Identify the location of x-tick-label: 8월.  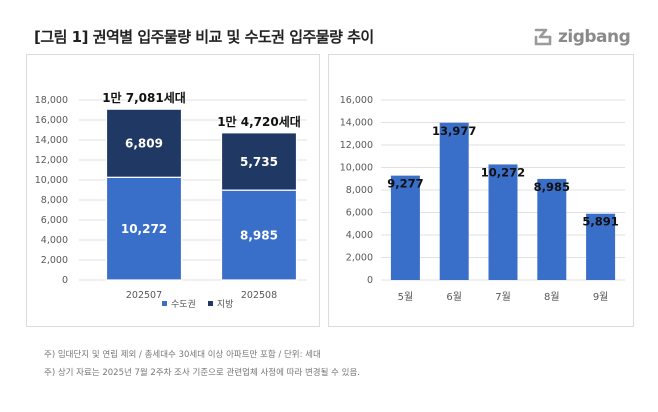
(552, 297).